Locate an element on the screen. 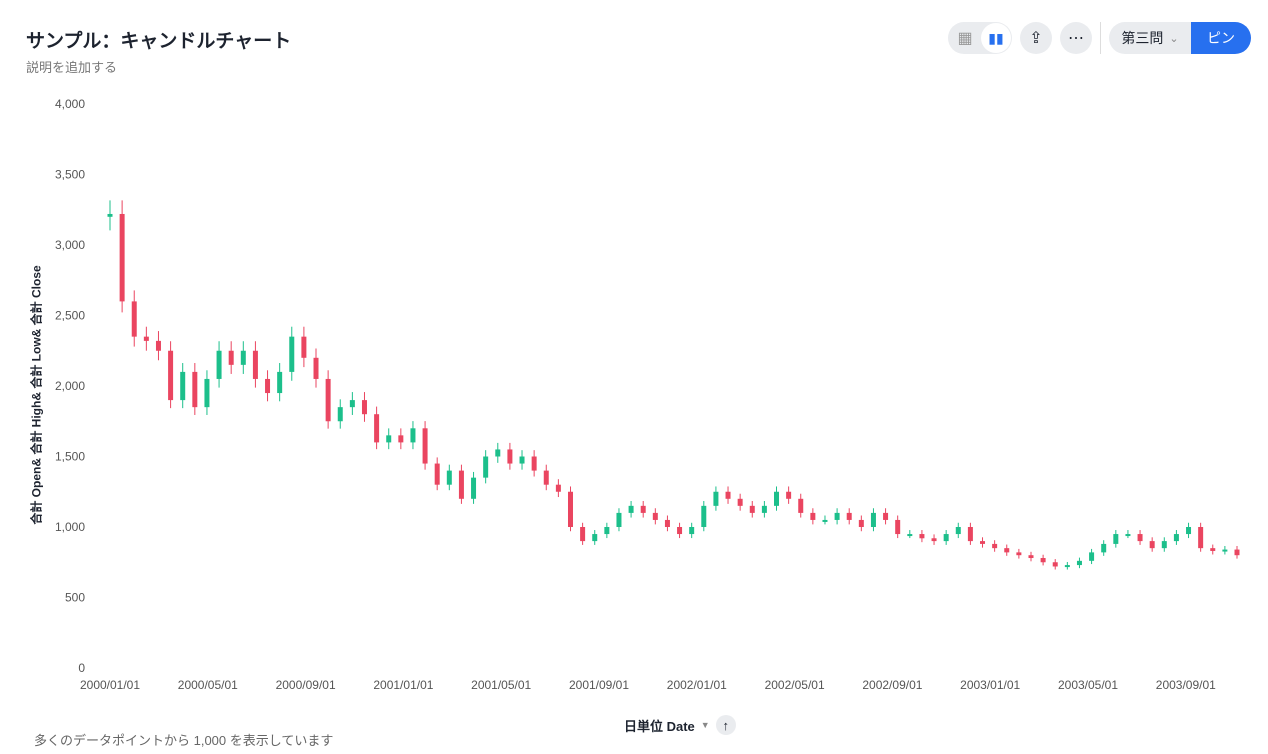 The image size is (1268, 754). caret-down-icon: ▼ is located at coordinates (705, 725).